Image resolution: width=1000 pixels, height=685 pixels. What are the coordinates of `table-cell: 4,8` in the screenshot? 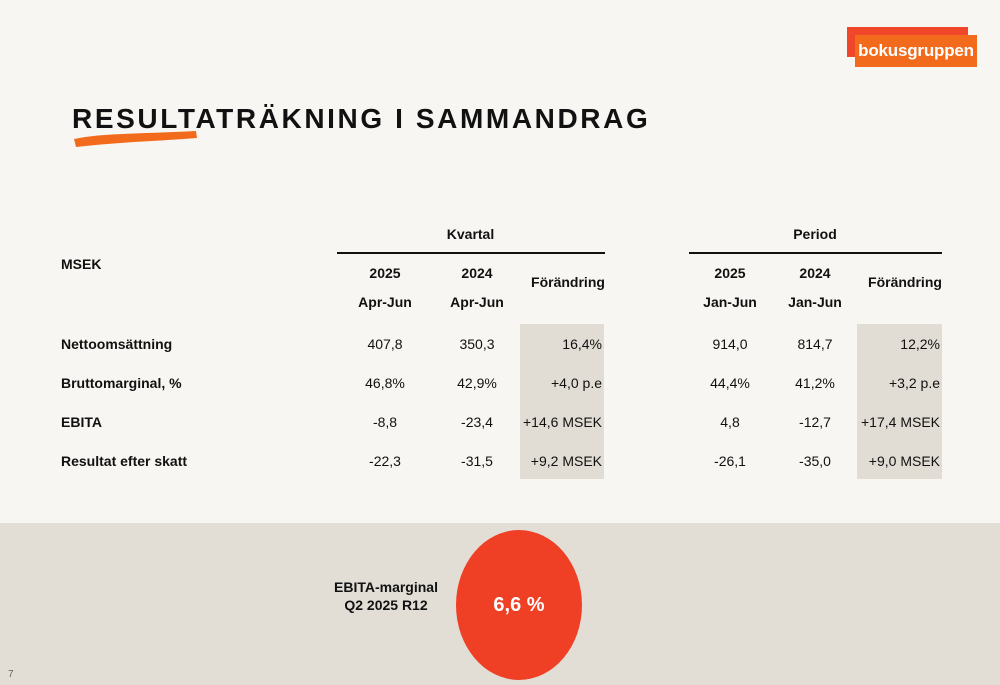 It's located at (730, 422).